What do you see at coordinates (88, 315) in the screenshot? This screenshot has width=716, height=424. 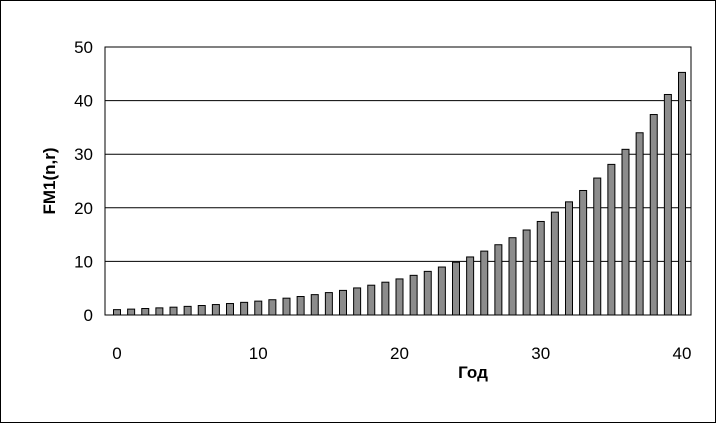 I see `y-tick-label: 0` at bounding box center [88, 315].